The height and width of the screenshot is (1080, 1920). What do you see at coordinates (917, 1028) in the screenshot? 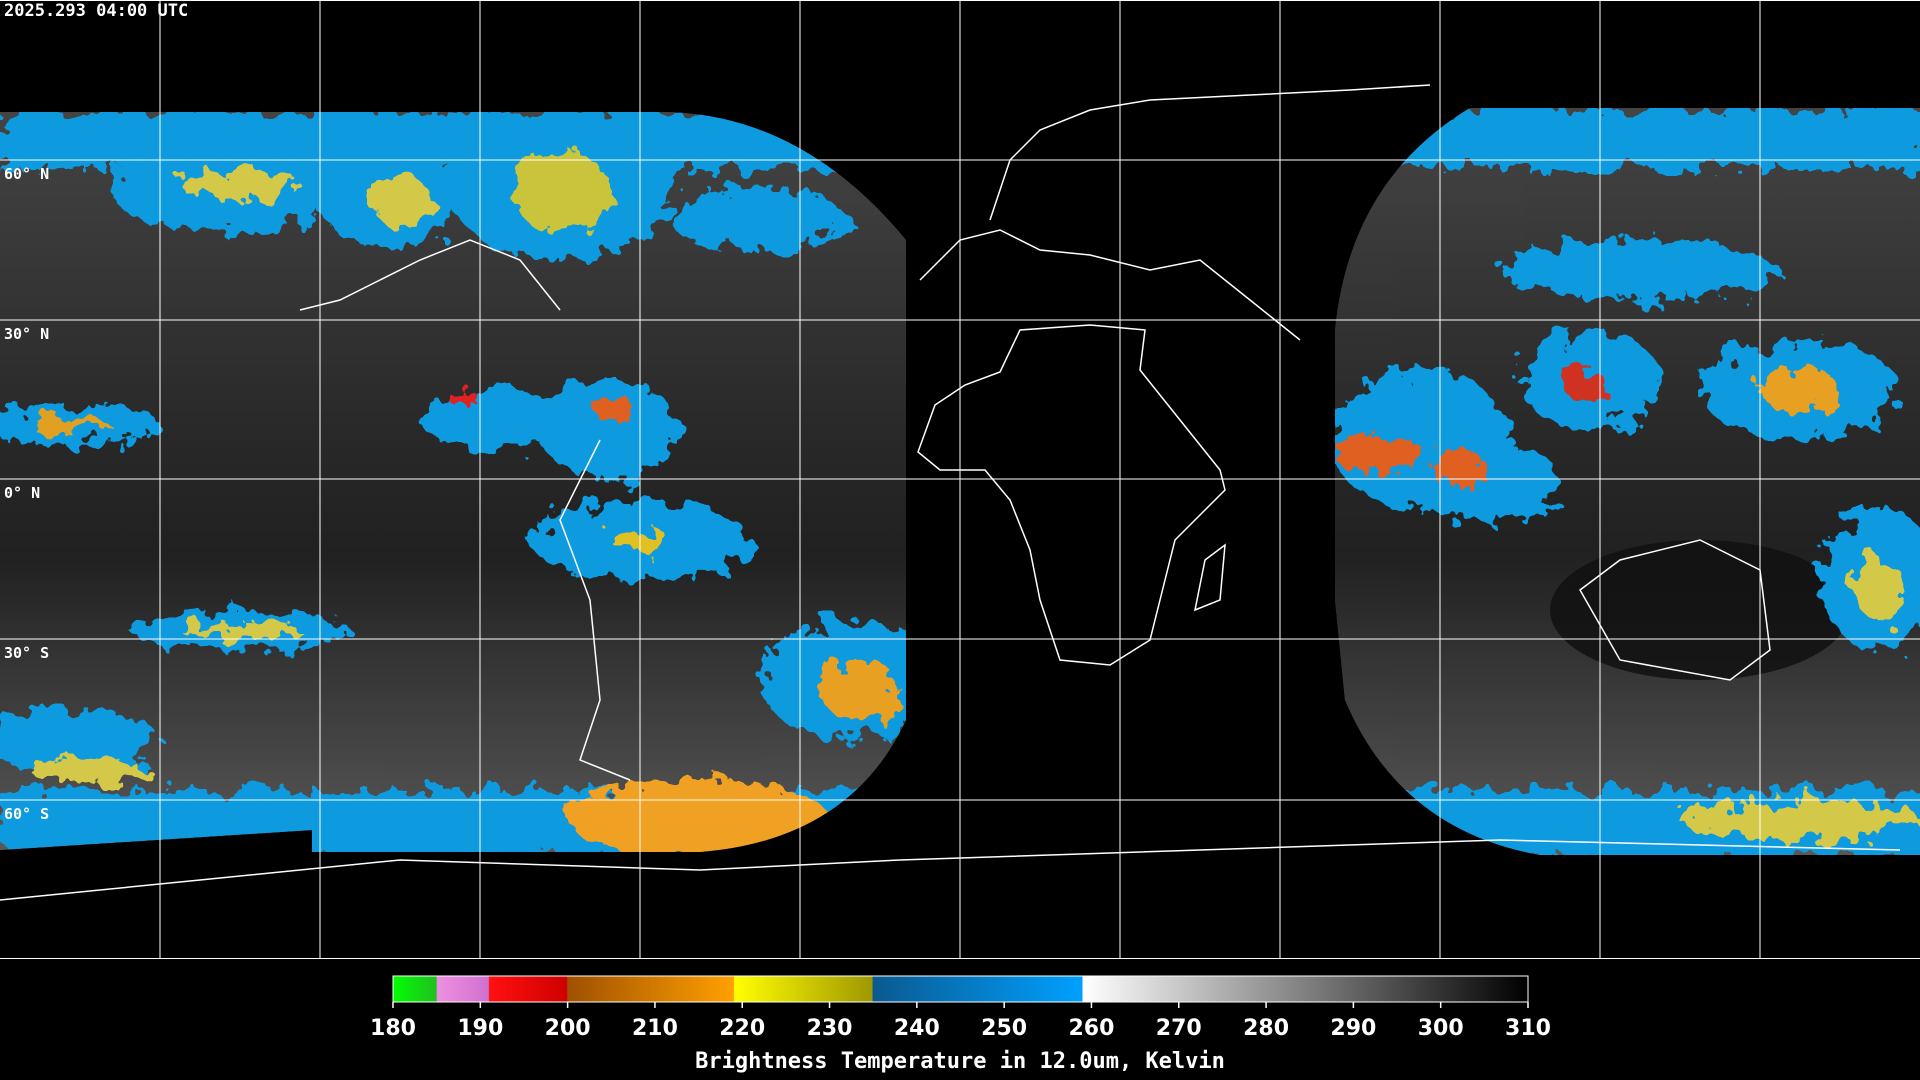
I see `colorbar-tick-label: 240` at bounding box center [917, 1028].